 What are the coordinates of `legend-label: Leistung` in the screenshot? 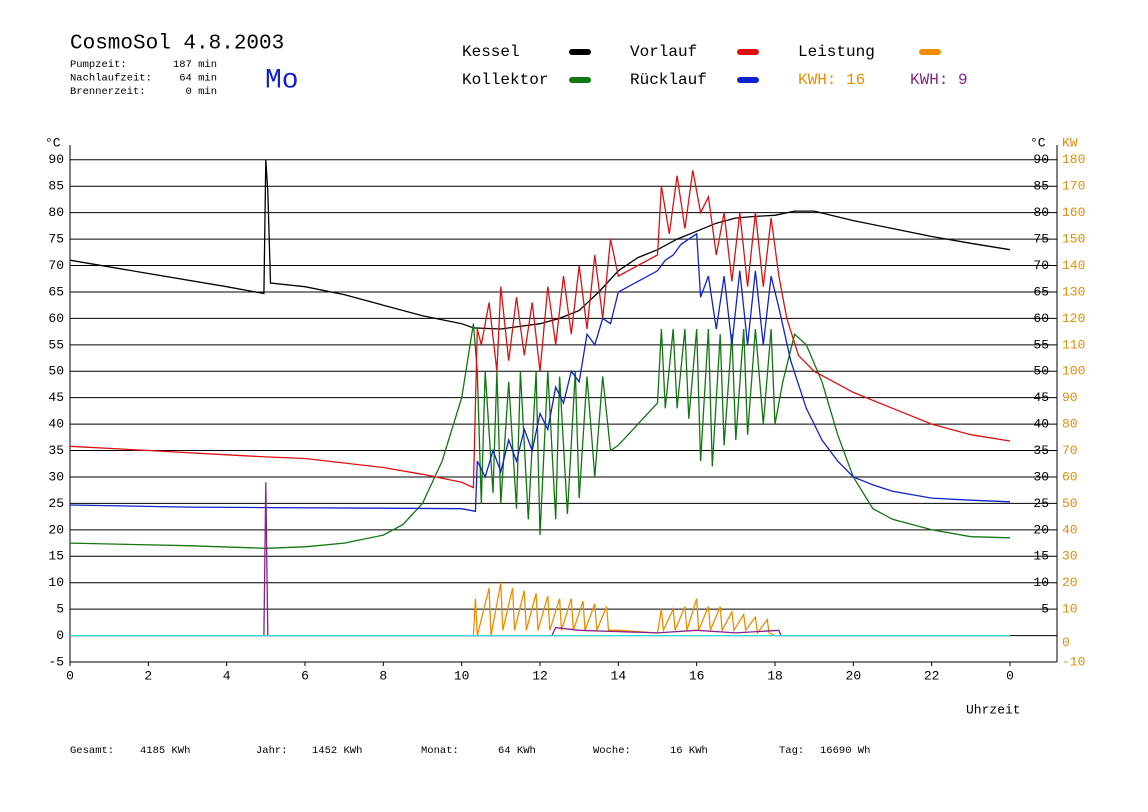 It's located at (836, 52).